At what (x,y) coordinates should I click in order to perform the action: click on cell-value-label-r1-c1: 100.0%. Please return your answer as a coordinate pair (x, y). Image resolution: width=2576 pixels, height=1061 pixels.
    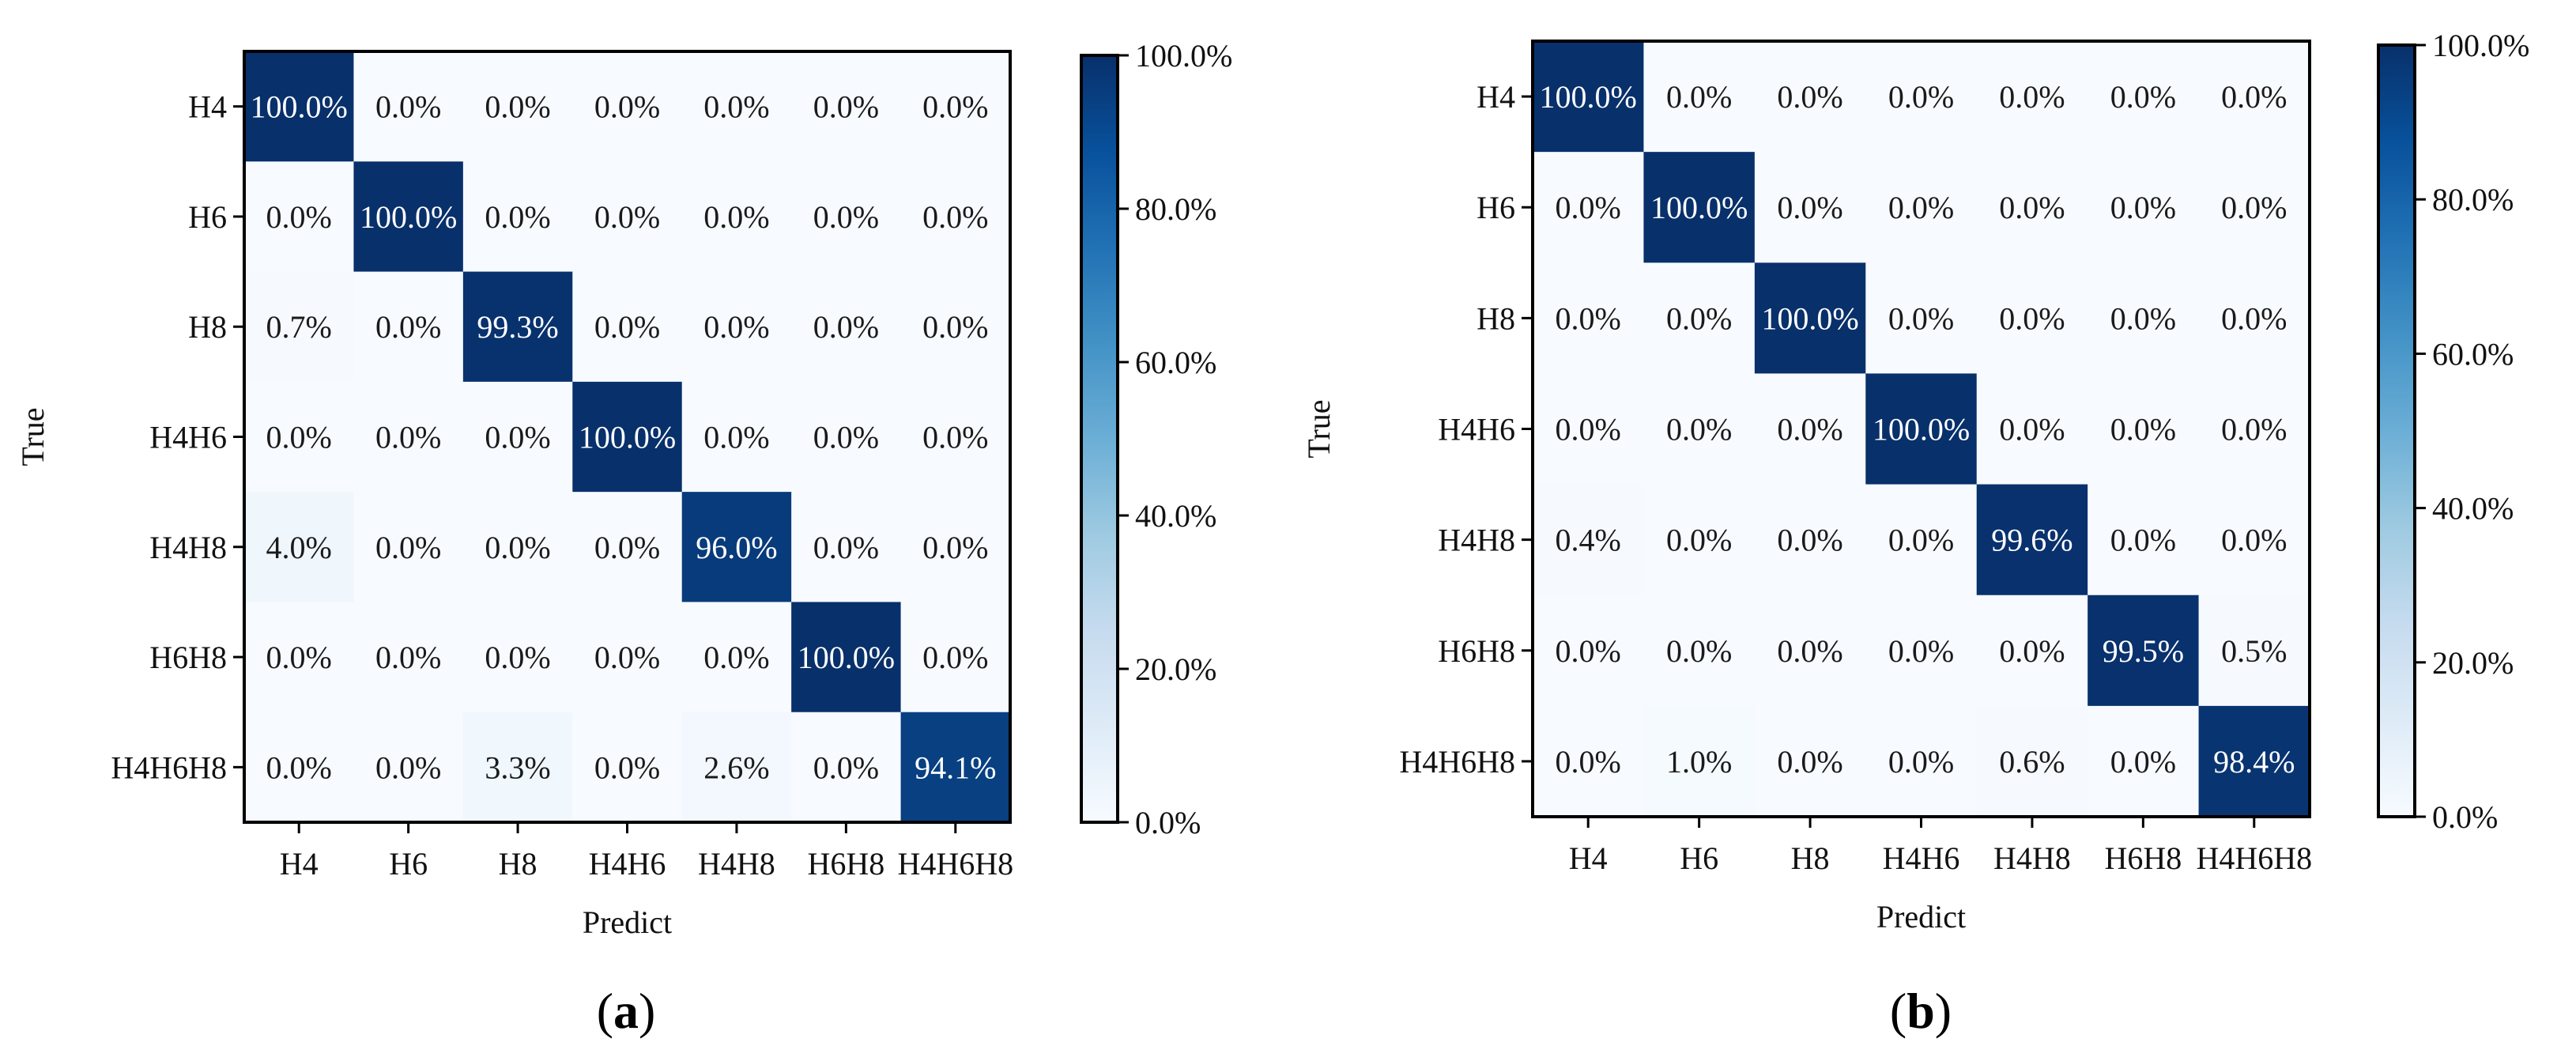
    Looking at the image, I should click on (408, 217).